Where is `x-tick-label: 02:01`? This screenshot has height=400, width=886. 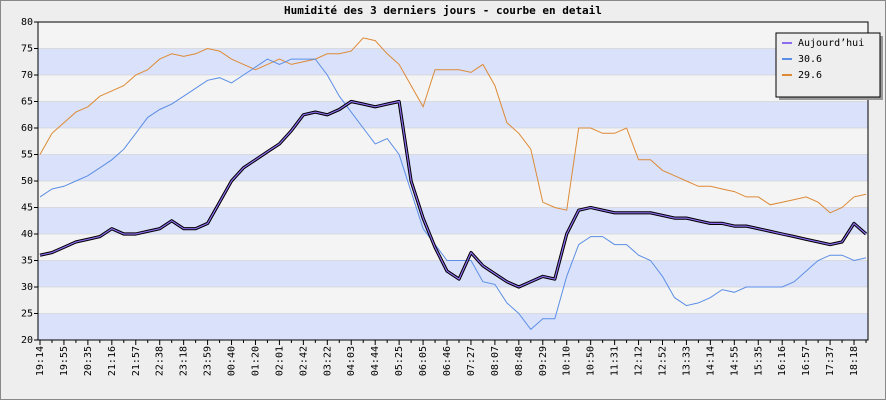
x-tick-label: 02:01 is located at coordinates (279, 361).